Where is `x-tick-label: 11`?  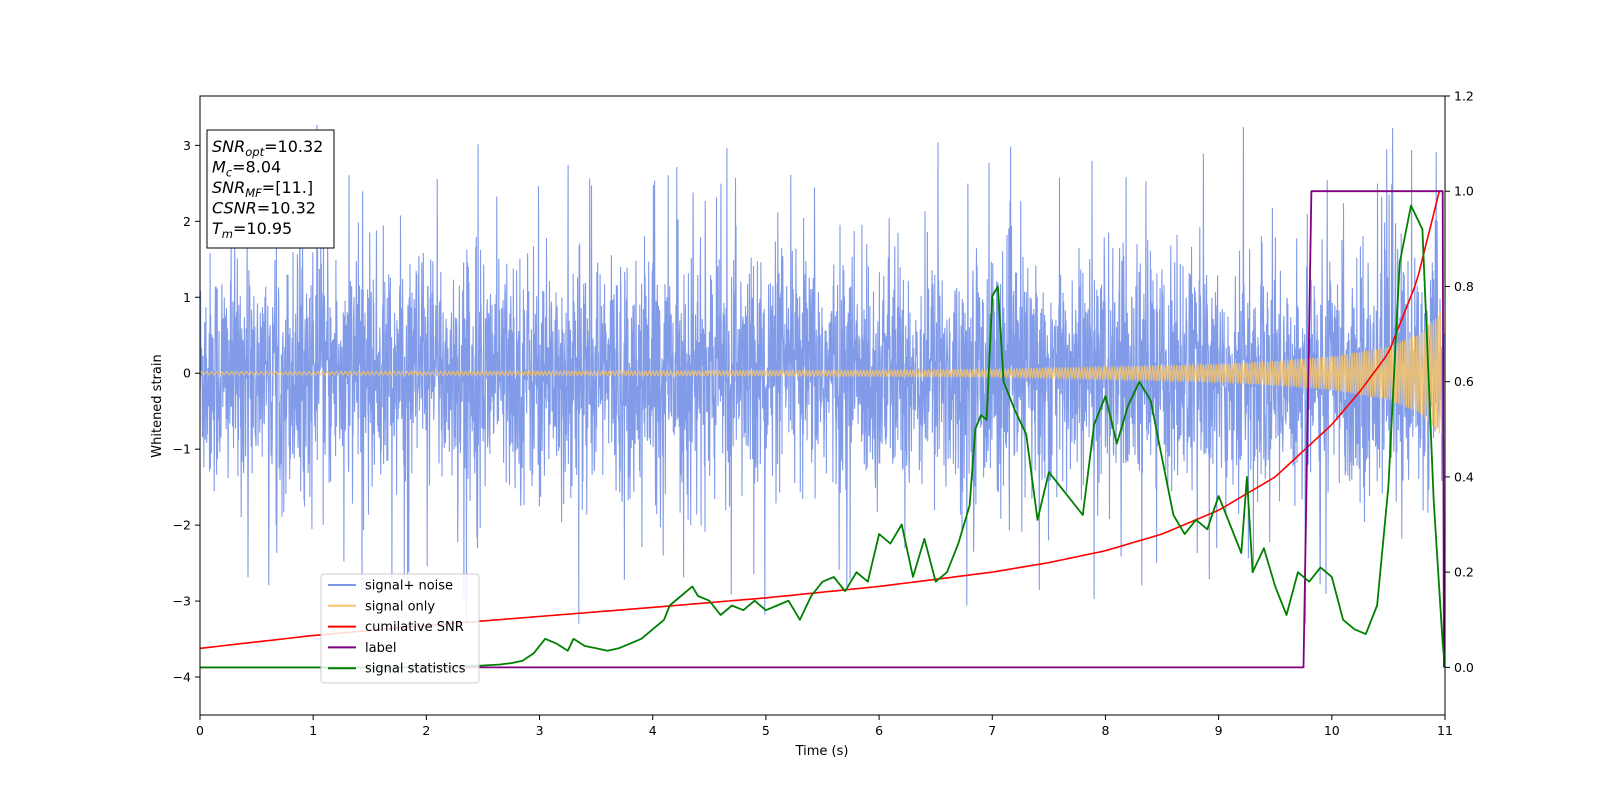
x-tick-label: 11 is located at coordinates (1445, 730).